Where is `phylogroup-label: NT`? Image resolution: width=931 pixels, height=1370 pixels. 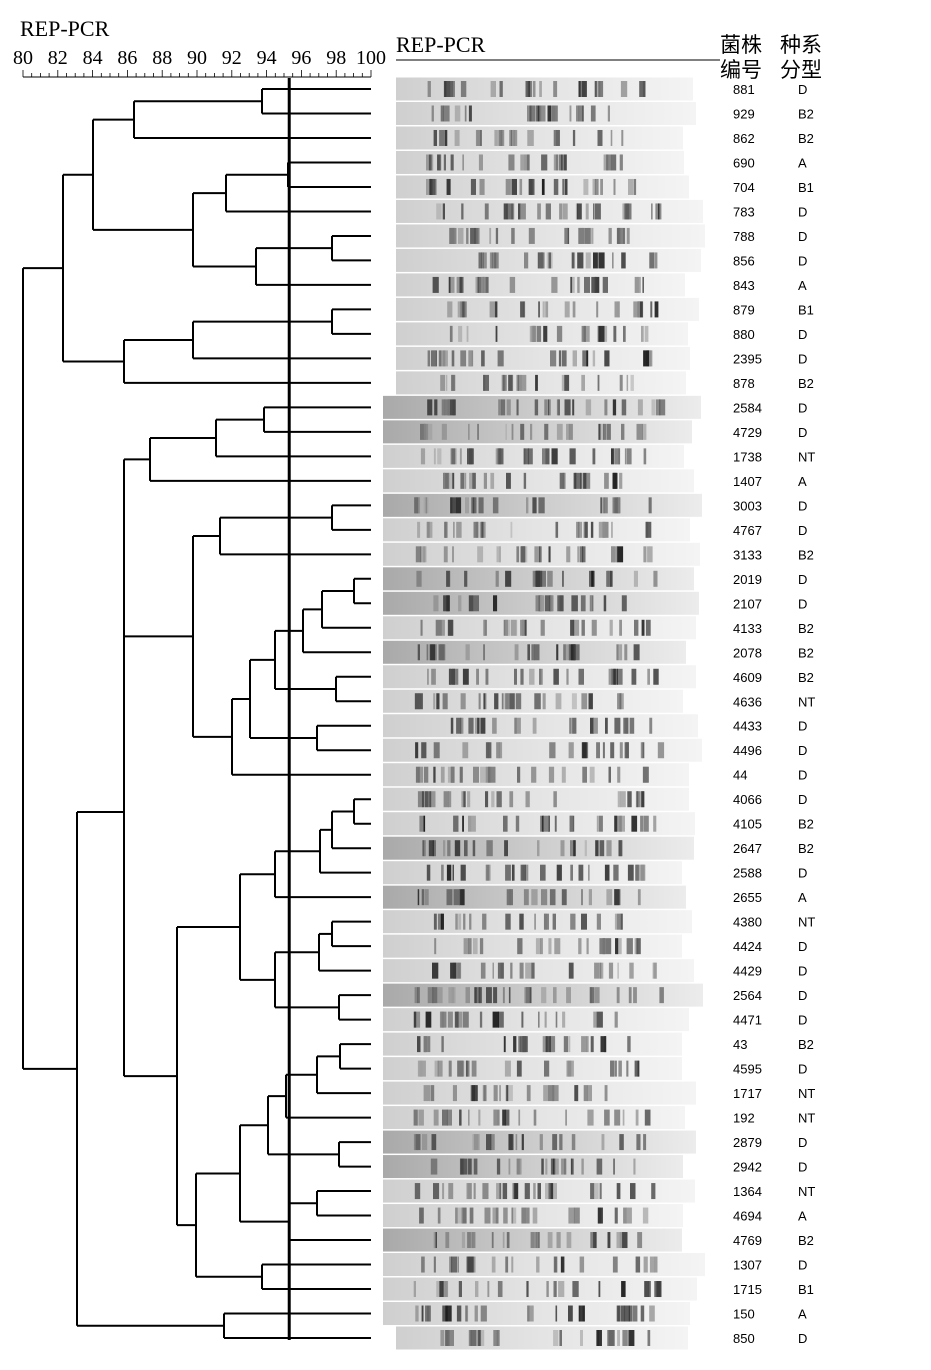 phylogroup-label: NT is located at coordinates (806, 456).